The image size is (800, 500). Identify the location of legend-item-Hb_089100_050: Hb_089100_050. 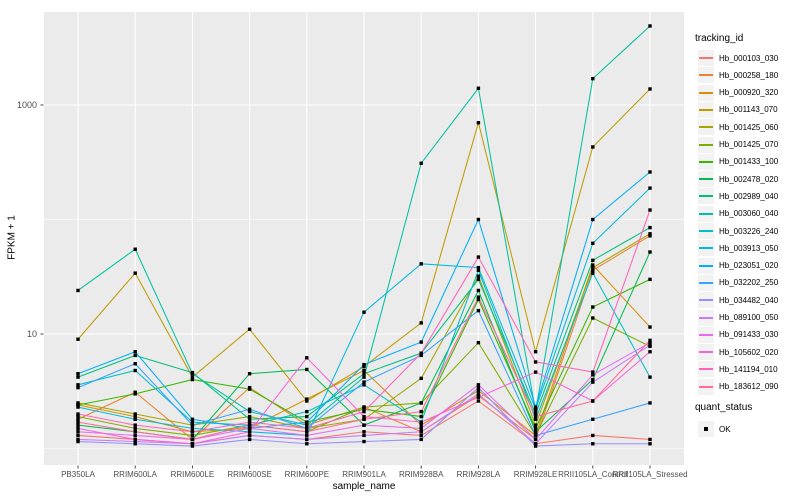
(738, 317).